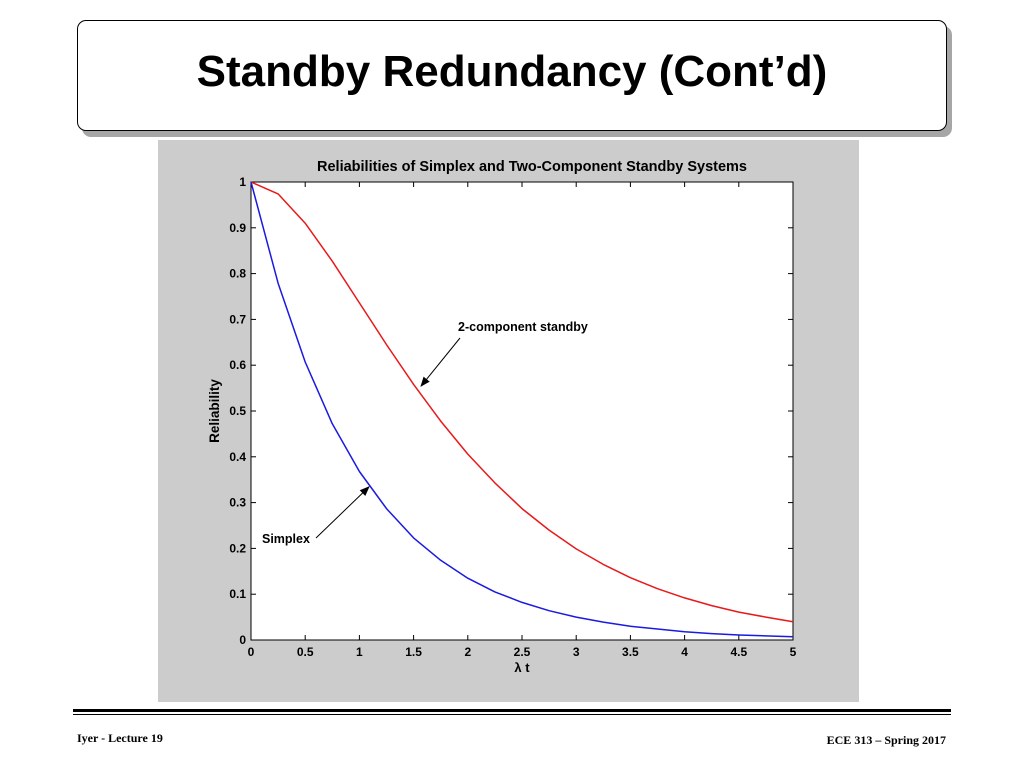  What do you see at coordinates (242, 640) in the screenshot?
I see `y-tick-label: 0` at bounding box center [242, 640].